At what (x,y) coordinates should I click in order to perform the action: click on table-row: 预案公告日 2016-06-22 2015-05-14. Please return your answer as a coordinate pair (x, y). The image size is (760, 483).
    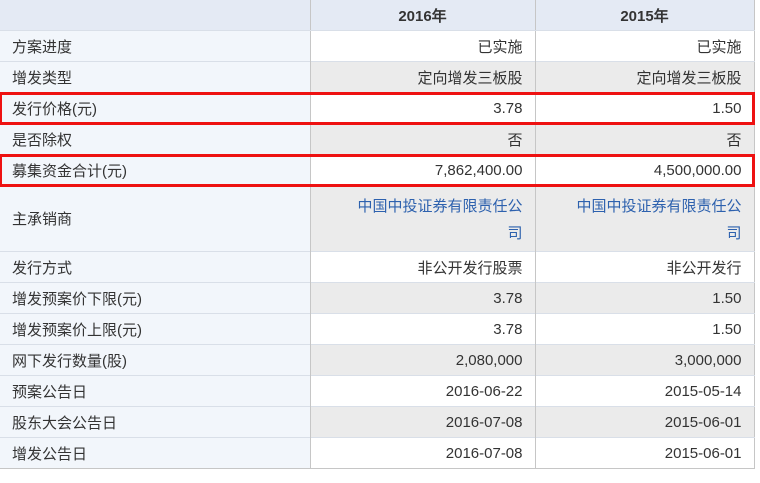
    Looking at the image, I should click on (377, 391).